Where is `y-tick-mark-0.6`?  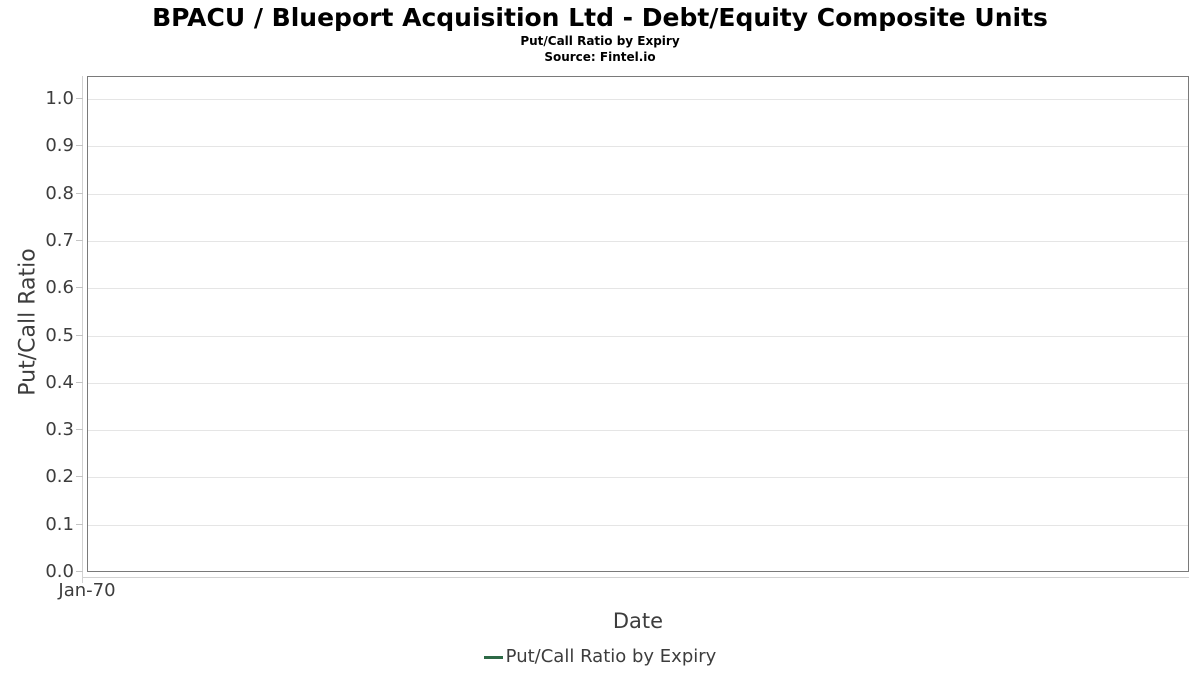
y-tick-mark-0.6 is located at coordinates (79, 288).